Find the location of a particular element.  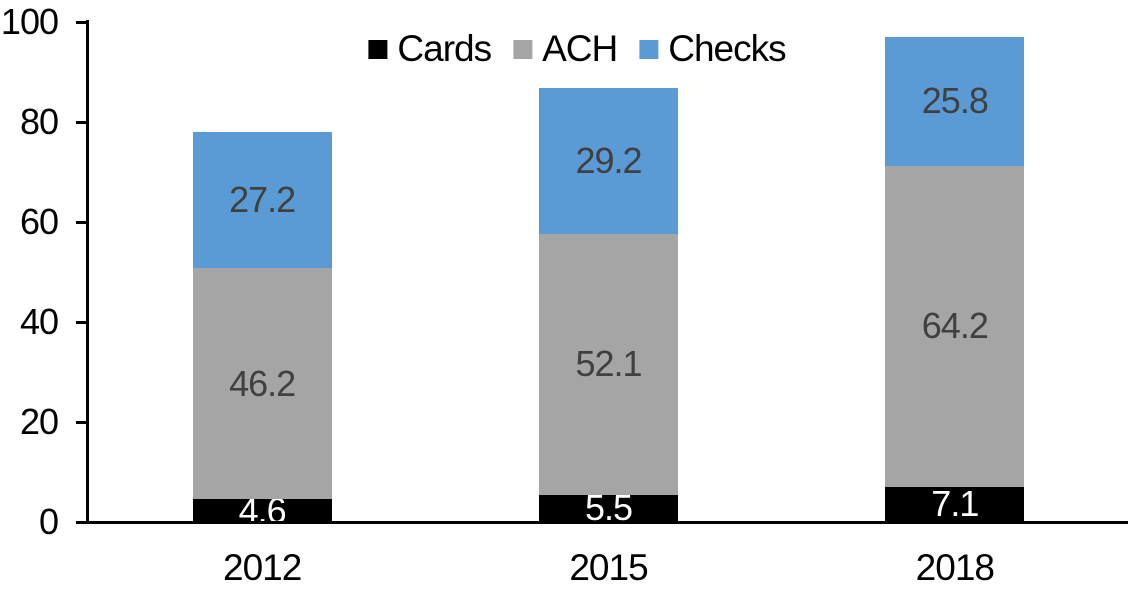

data-label-checks-2012: 27.2 is located at coordinates (262, 199).